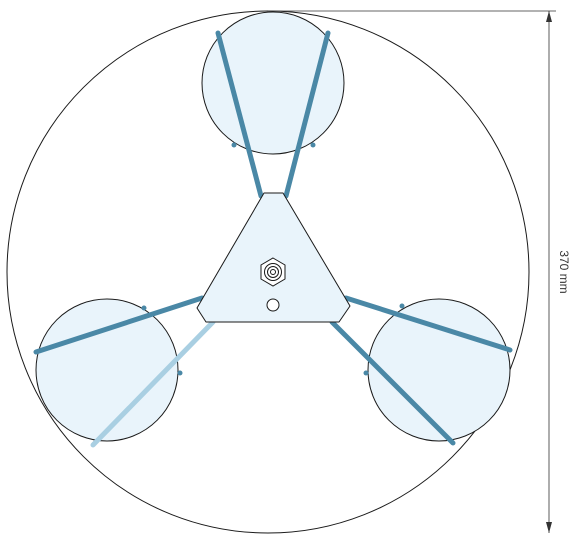 This screenshot has height=537, width=572. What do you see at coordinates (402, 306) in the screenshot?
I see `pivot-dot-right-upper` at bounding box center [402, 306].